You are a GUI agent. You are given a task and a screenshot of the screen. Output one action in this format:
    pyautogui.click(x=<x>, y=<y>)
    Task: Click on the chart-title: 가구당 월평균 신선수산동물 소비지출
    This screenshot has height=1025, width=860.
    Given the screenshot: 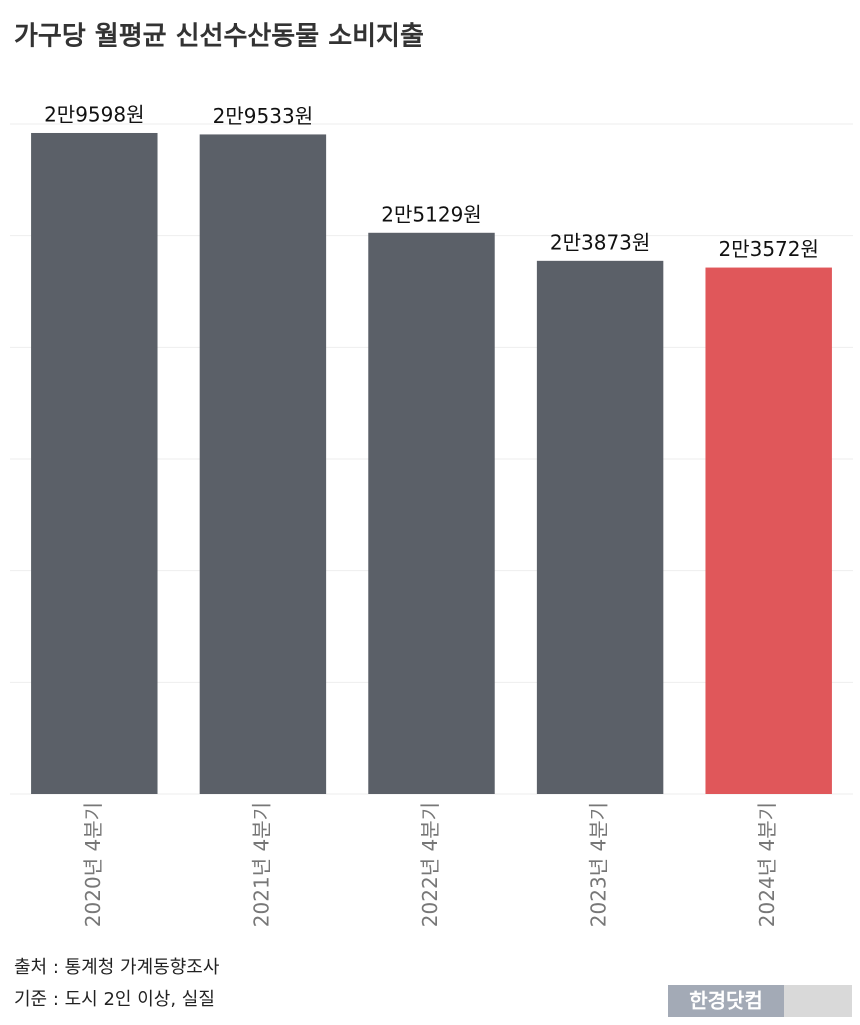 What is the action you would take?
    pyautogui.click(x=219, y=37)
    